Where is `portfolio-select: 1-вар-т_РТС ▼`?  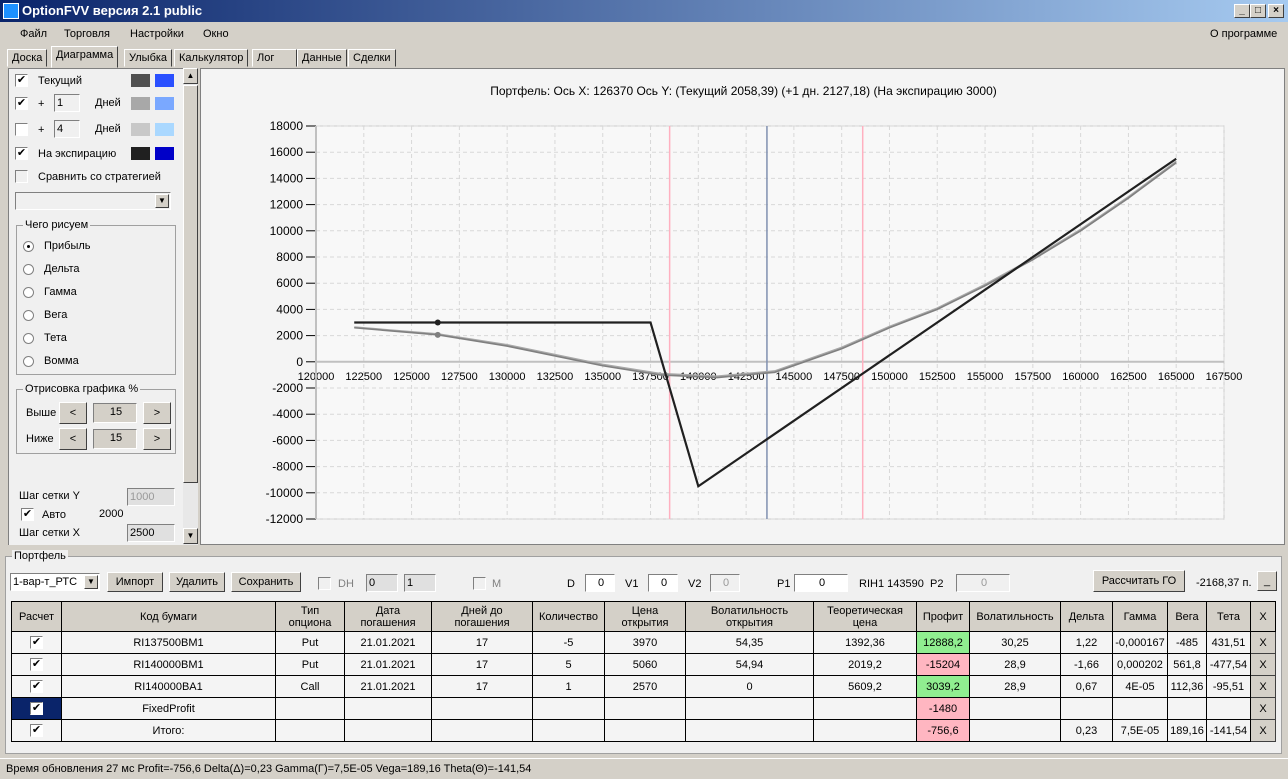 portfolio-select: 1-вар-т_РТС ▼ is located at coordinates (55, 582).